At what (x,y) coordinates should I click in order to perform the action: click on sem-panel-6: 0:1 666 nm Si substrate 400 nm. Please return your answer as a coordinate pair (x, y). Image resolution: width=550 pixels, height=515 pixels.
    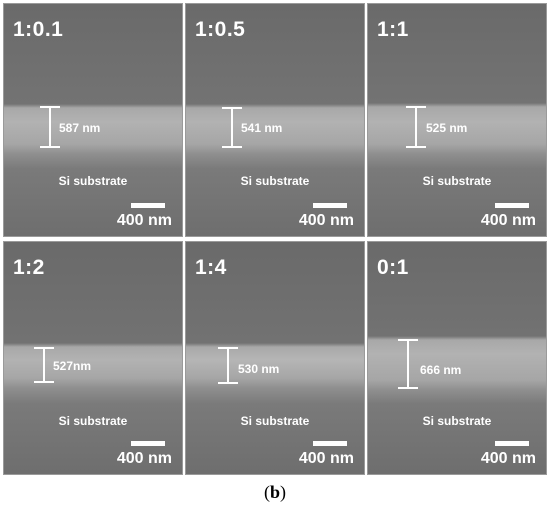
    Looking at the image, I should click on (457, 358).